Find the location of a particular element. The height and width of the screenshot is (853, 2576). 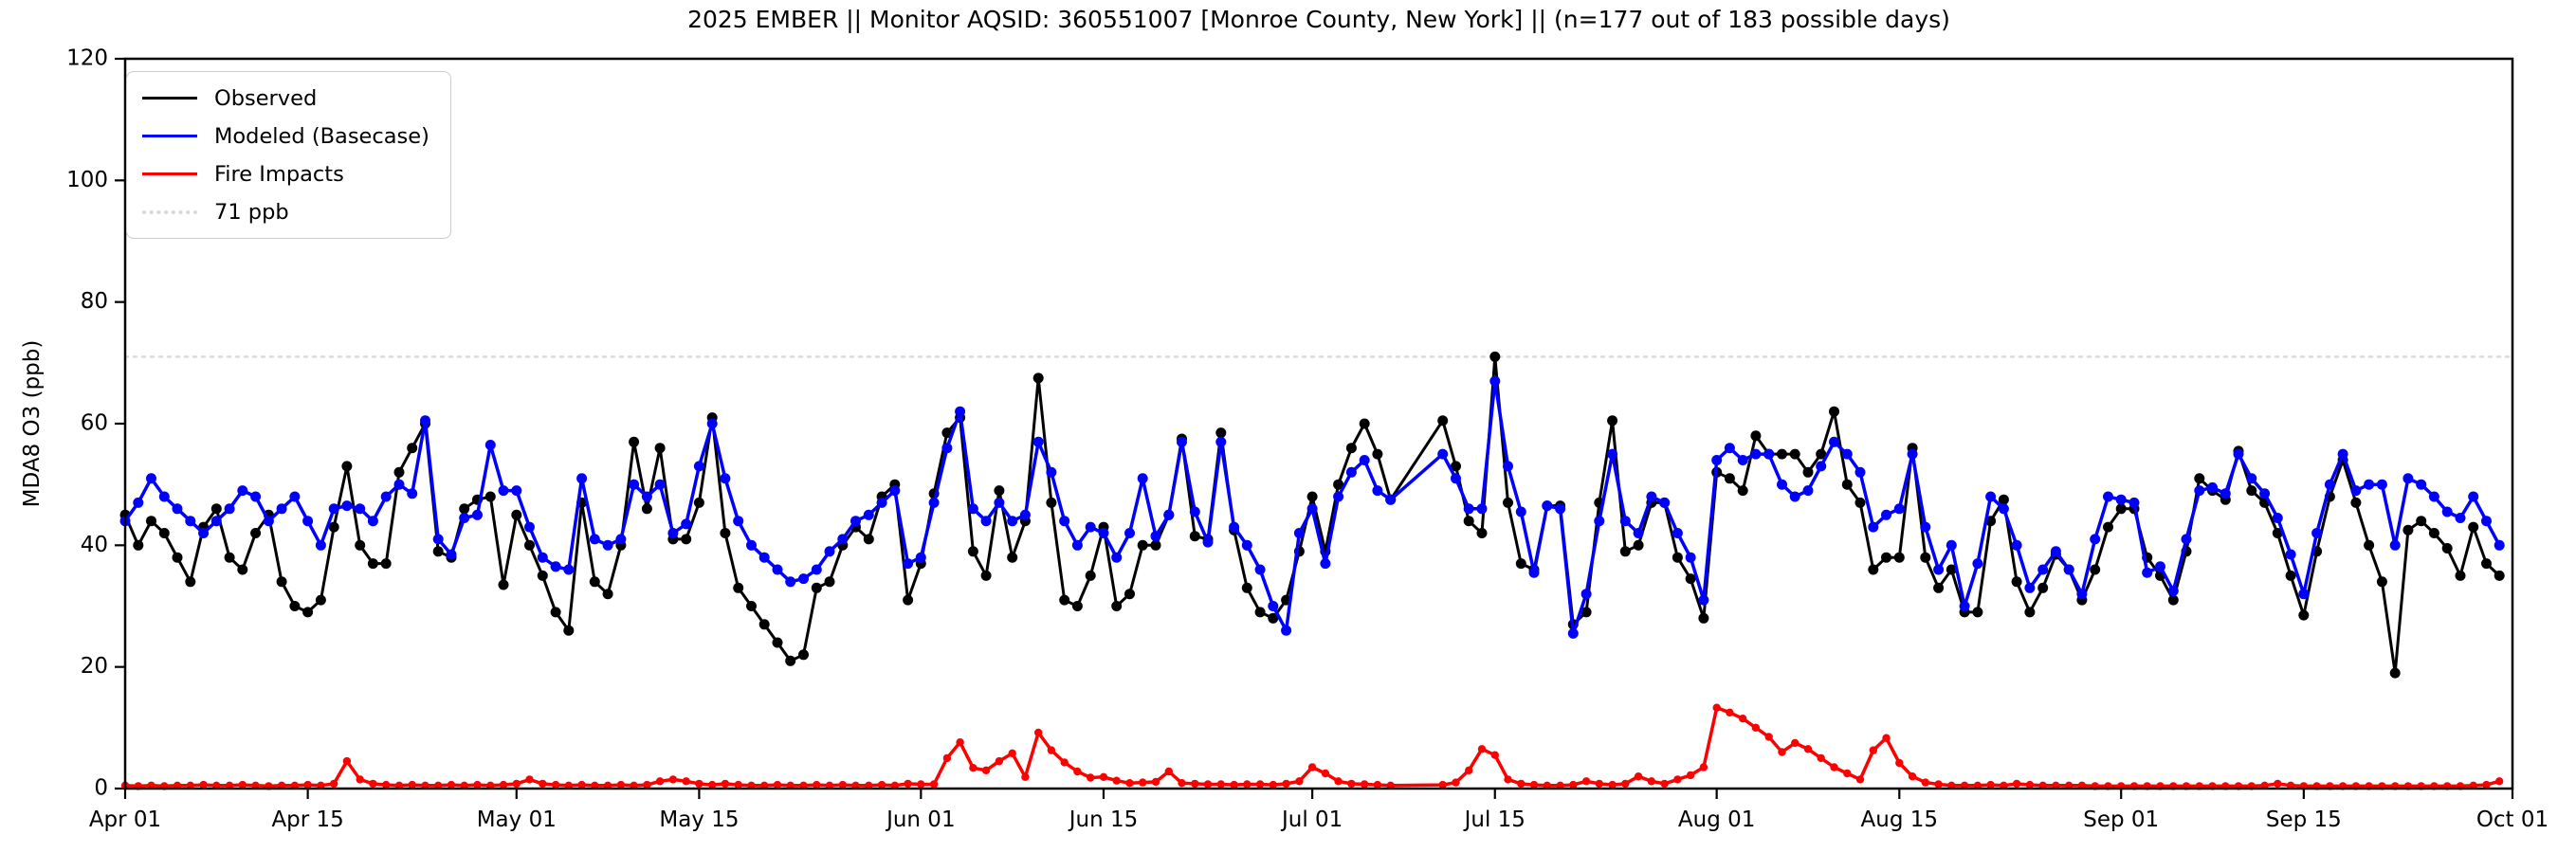

threshold-line-swatch is located at coordinates (169, 211).